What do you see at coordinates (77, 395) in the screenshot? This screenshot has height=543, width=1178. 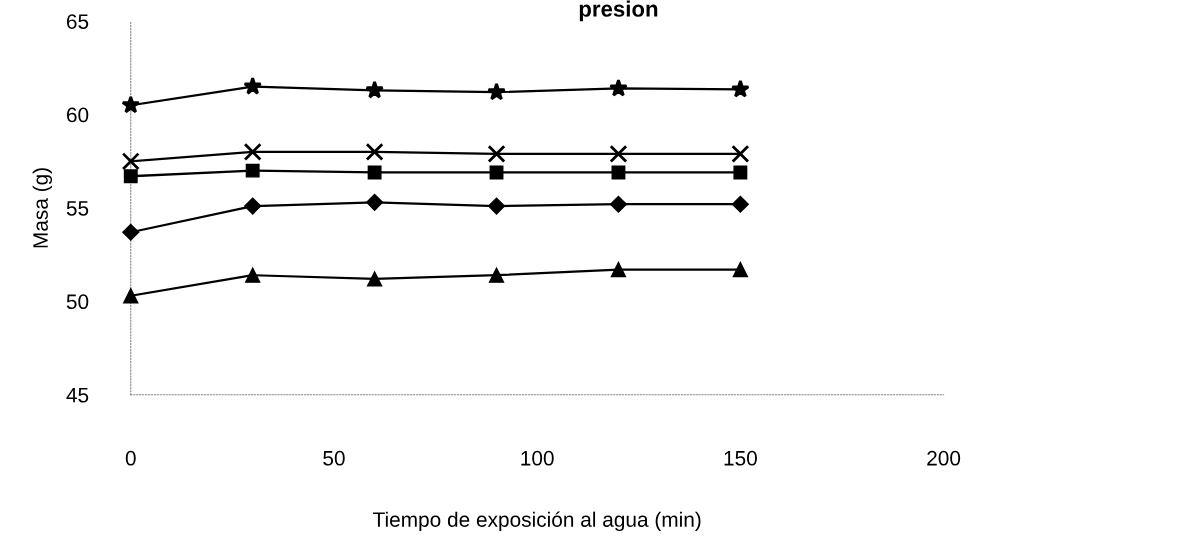 I see `y-tick-label: 45` at bounding box center [77, 395].